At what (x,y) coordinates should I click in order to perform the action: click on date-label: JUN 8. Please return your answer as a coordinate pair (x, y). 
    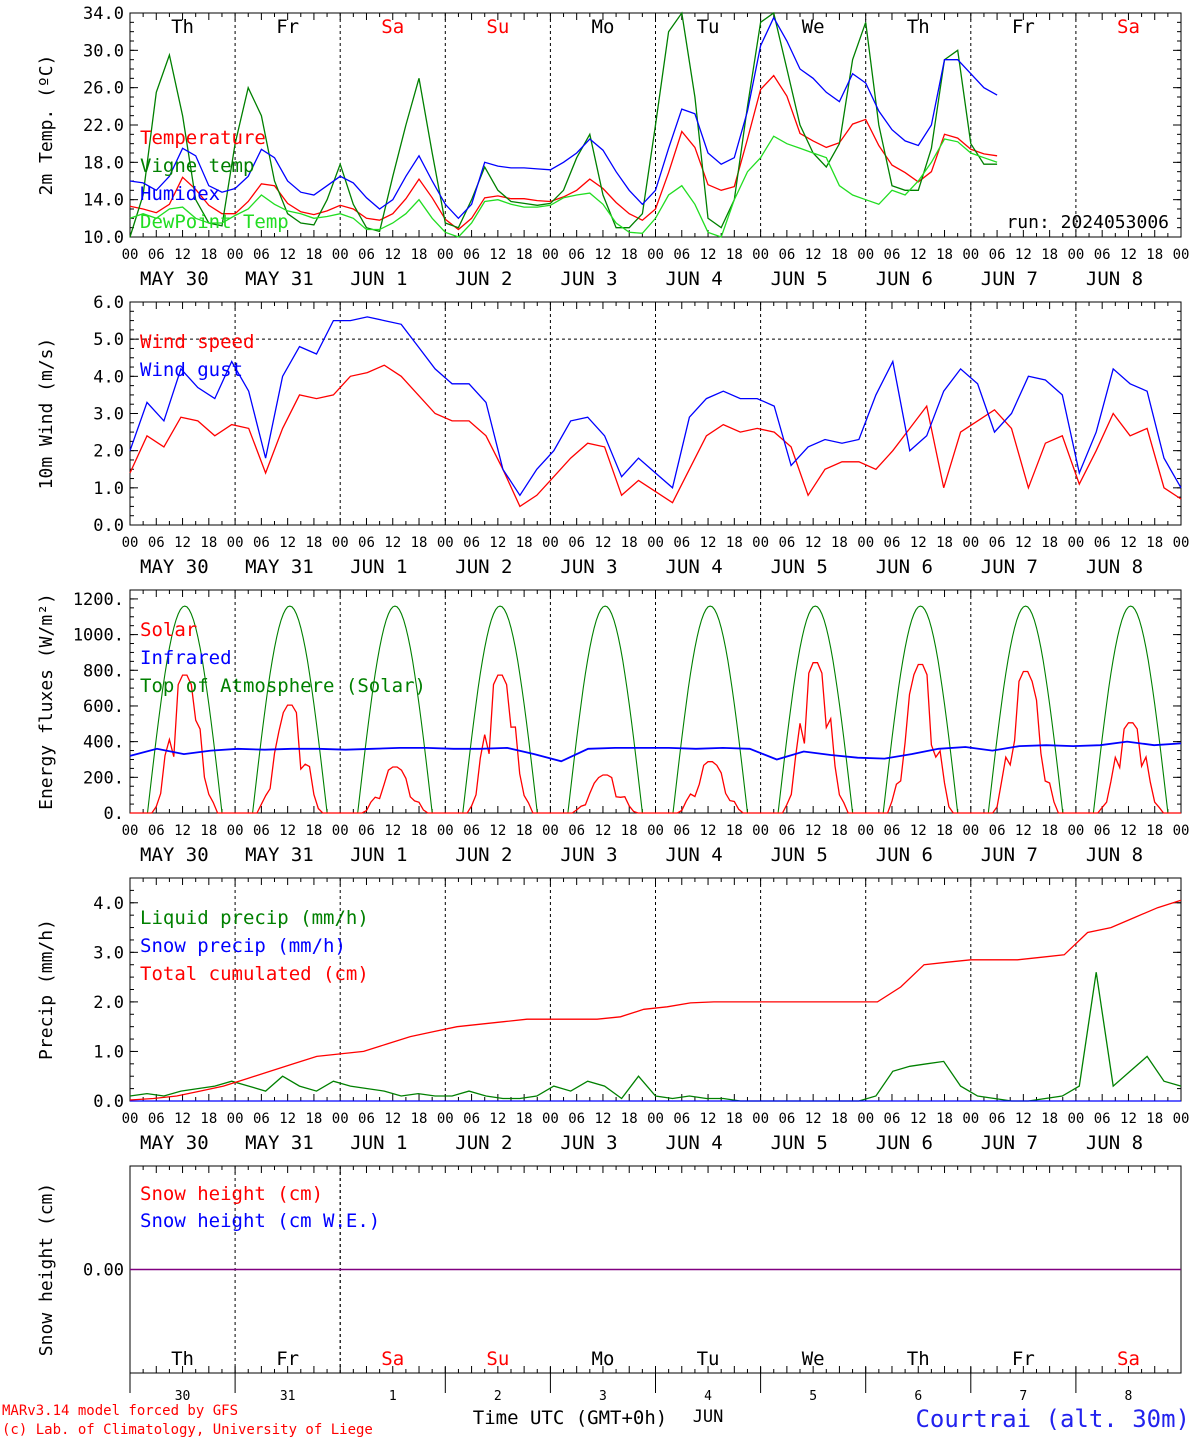
    Looking at the image, I should click on (1114, 1143).